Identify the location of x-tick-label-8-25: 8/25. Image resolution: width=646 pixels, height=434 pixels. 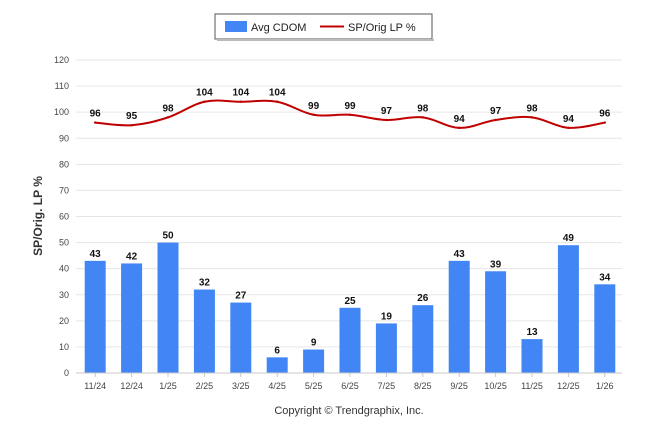
(423, 386).